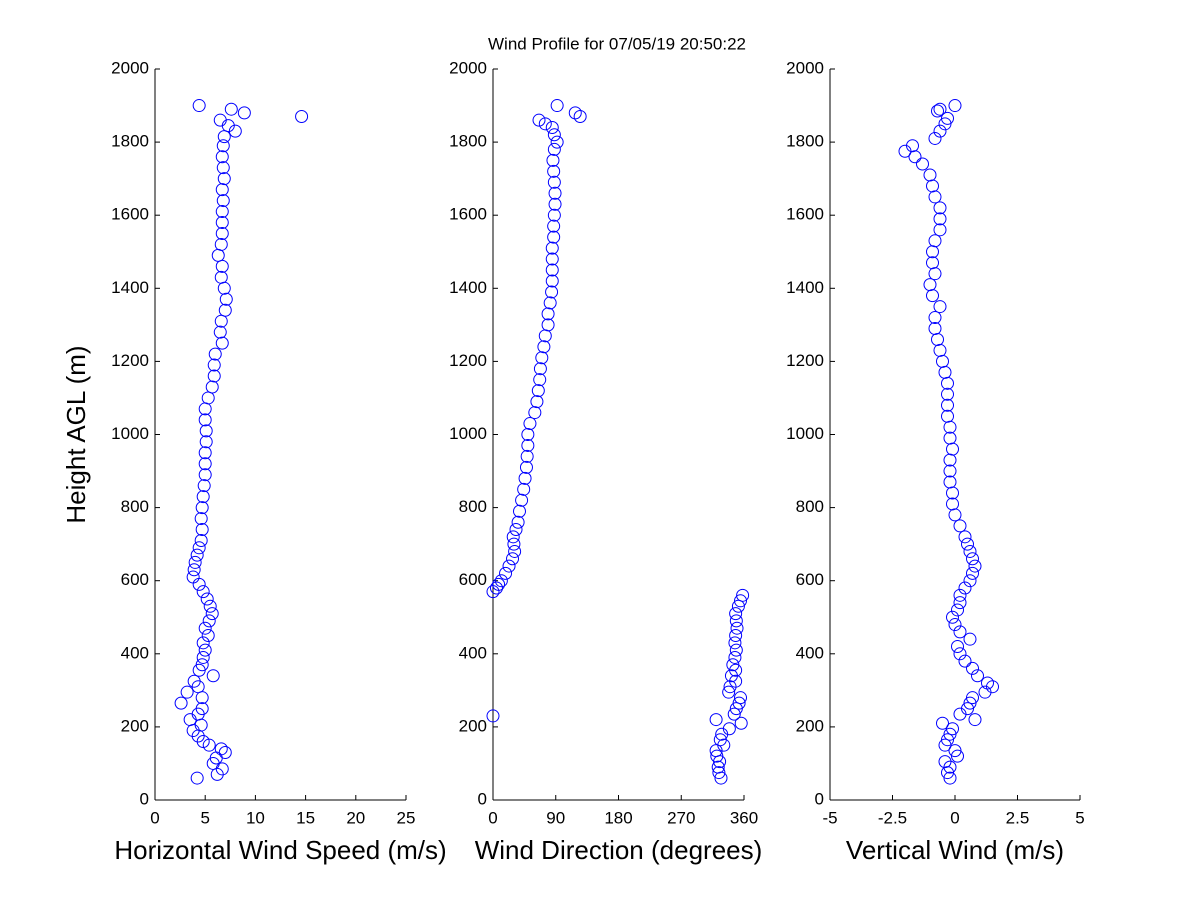 The image size is (1200, 900). I want to click on y-tick-label: 0, so click(819, 798).